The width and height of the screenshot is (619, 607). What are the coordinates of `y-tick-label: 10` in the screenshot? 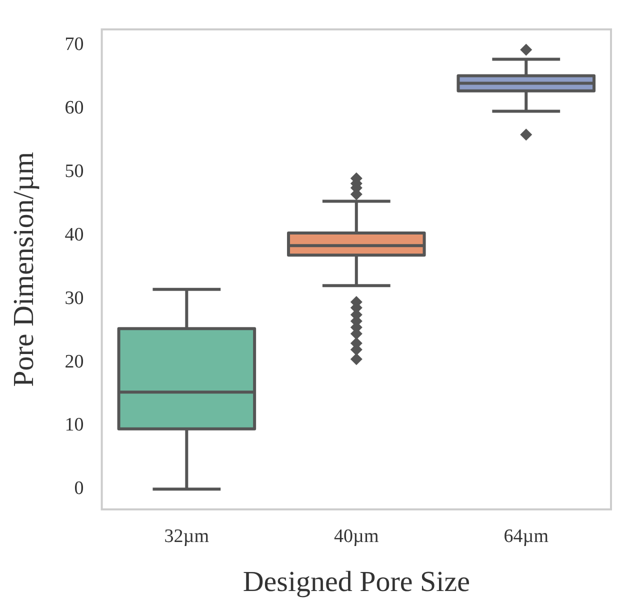 It's located at (74, 425).